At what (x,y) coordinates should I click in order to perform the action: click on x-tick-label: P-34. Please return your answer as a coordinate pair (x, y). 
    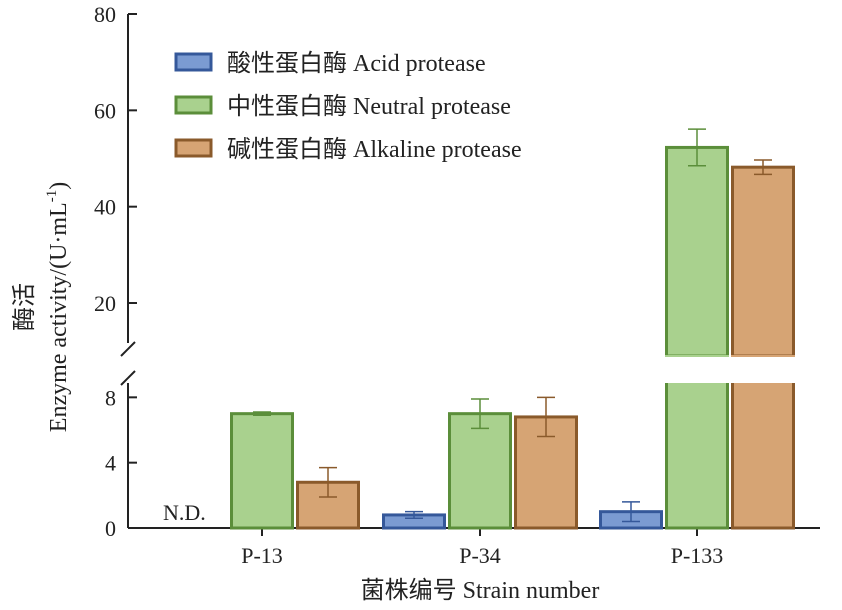
    Looking at the image, I should click on (480, 555).